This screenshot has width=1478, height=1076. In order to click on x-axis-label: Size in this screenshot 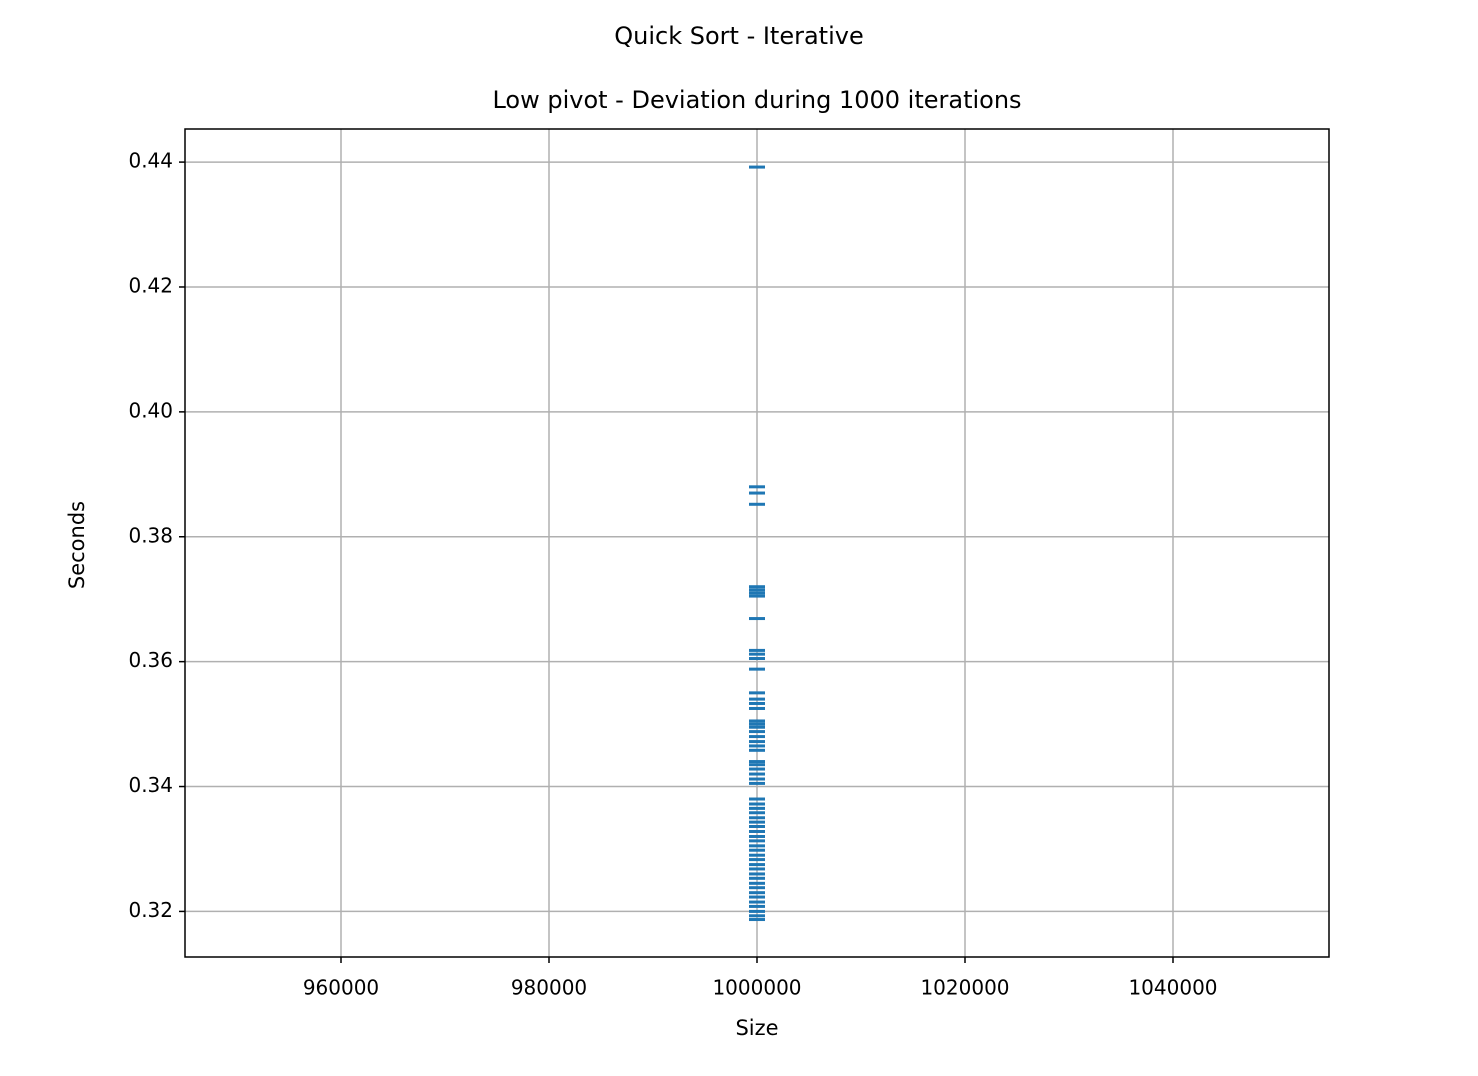, I will do `click(756, 1028)`.